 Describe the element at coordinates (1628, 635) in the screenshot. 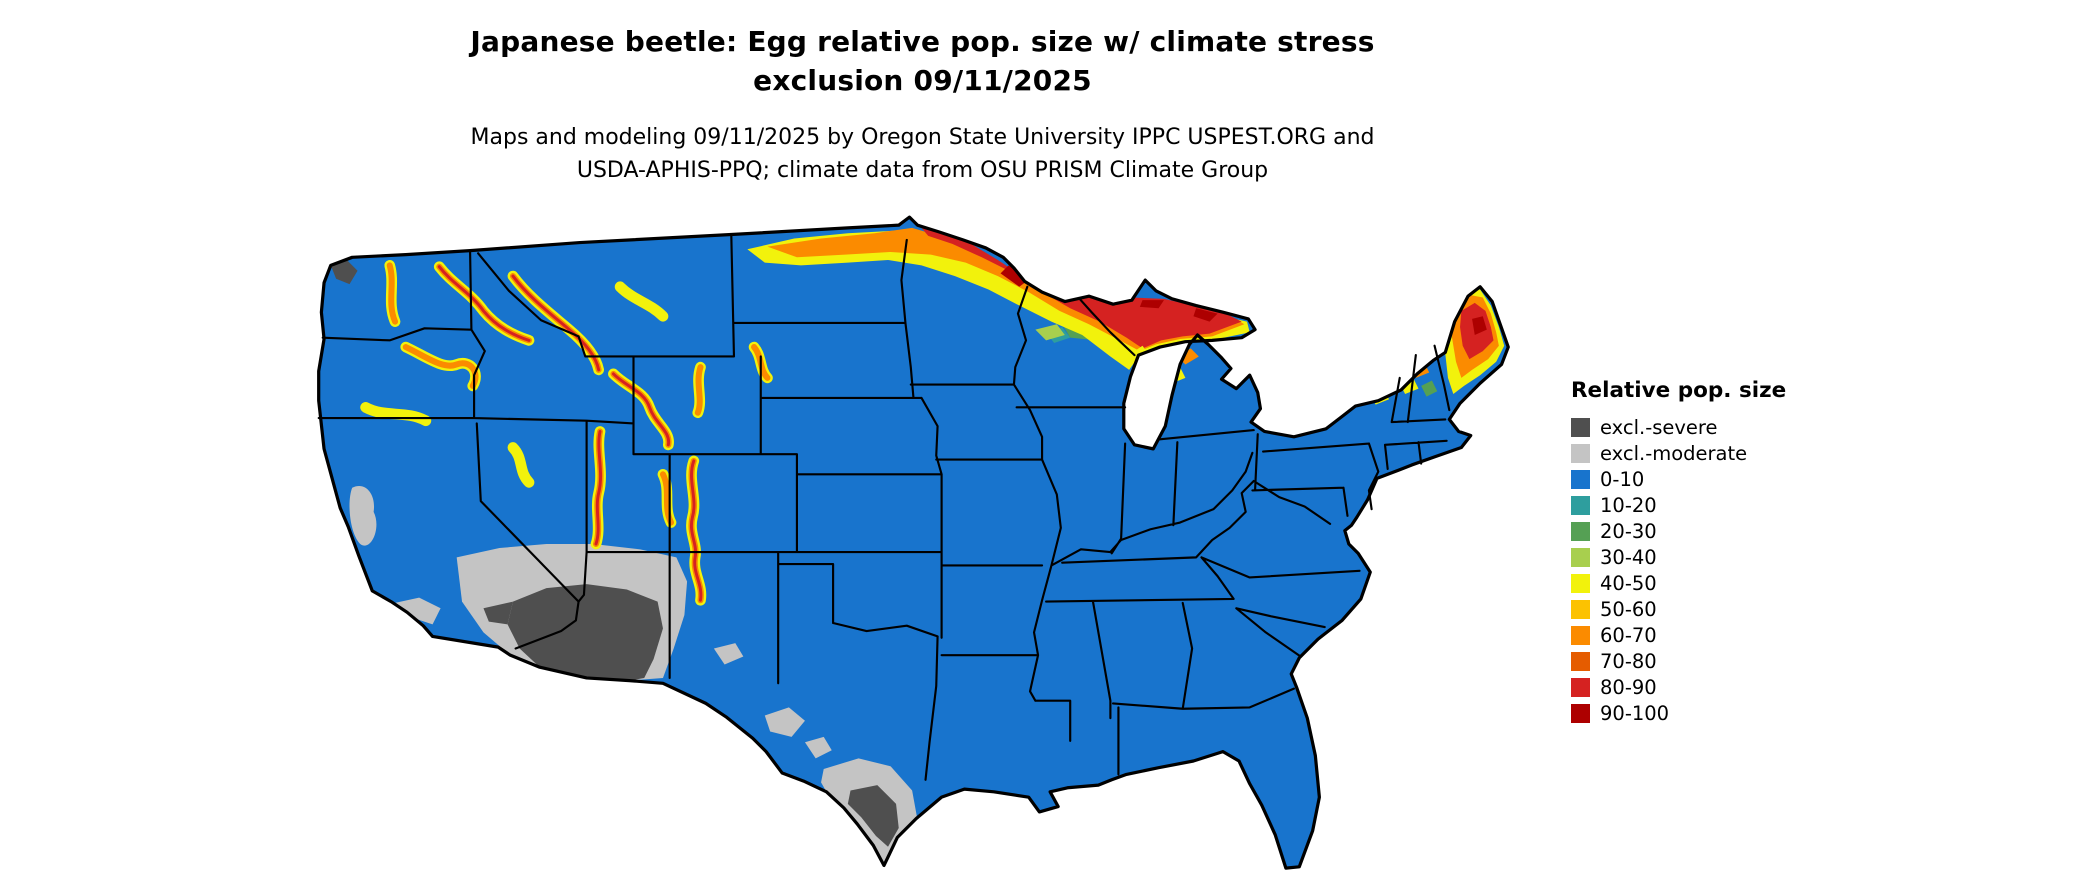

I see `legend-label: 60-70` at that location.